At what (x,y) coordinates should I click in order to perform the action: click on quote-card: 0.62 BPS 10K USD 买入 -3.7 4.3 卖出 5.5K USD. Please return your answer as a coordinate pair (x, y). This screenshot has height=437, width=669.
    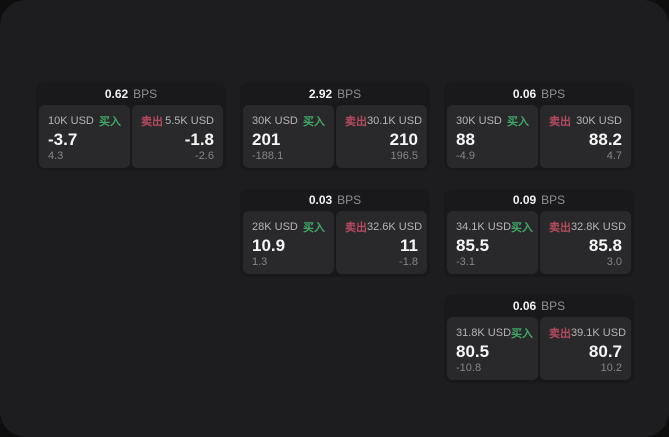
    Looking at the image, I should click on (131, 127).